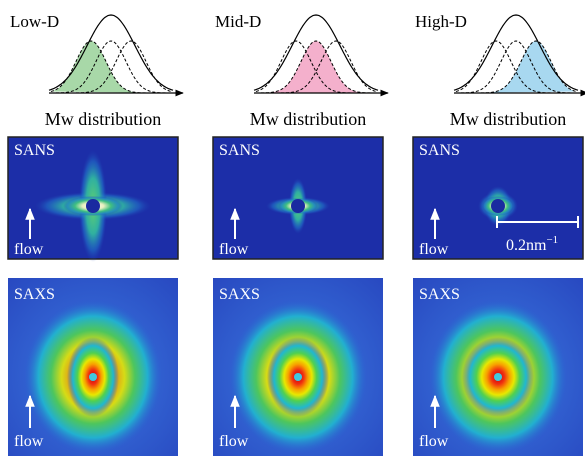 This screenshot has height=456, width=585. What do you see at coordinates (552, 240) in the screenshot?
I see `scale-bar-exponent: −1` at bounding box center [552, 240].